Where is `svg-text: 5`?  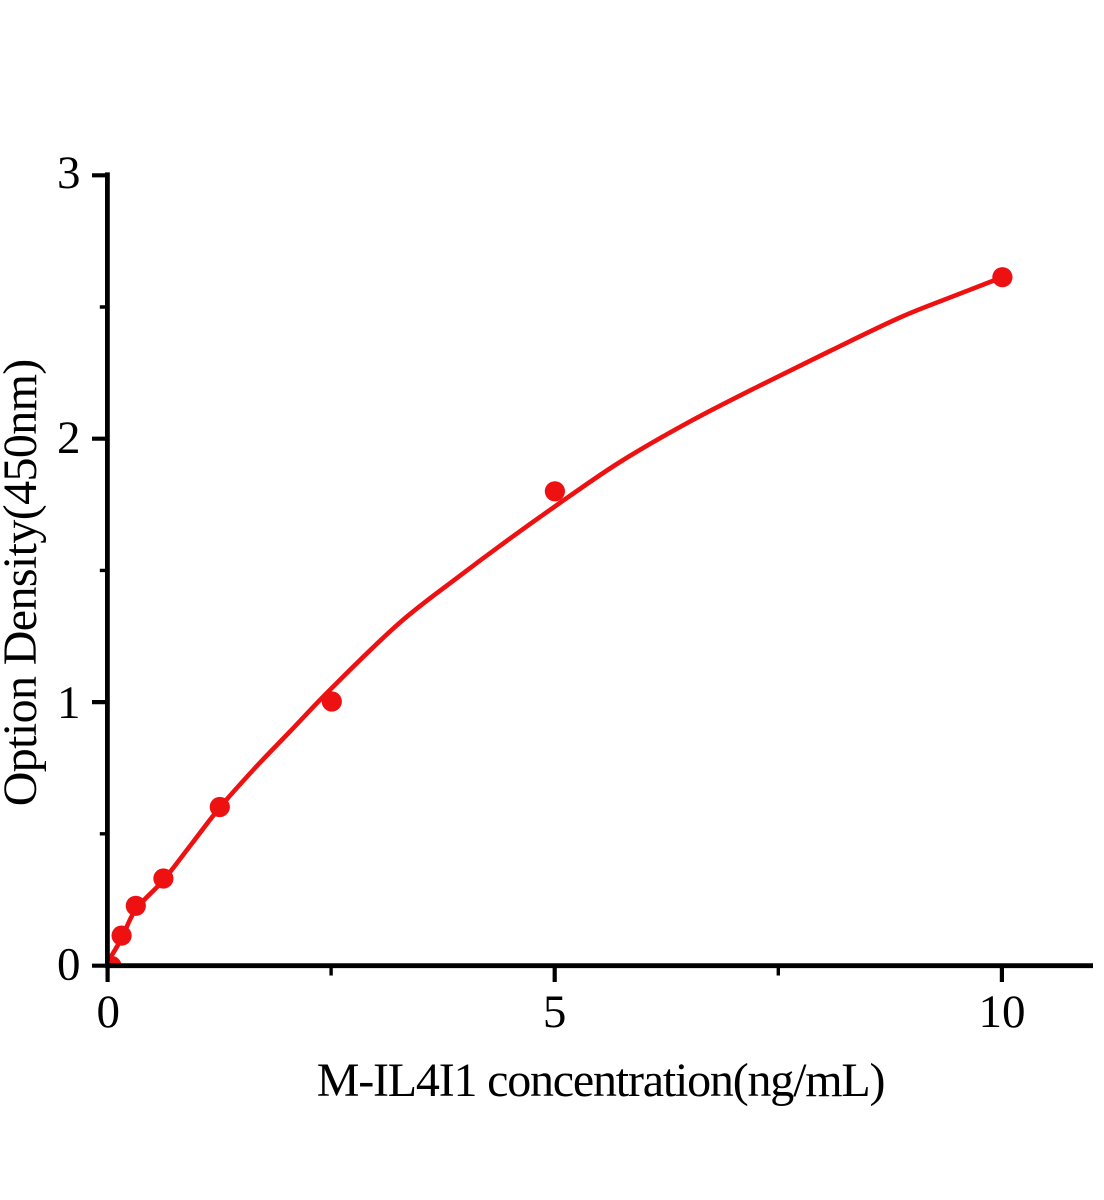 svg-text: 5 is located at coordinates (555, 1012).